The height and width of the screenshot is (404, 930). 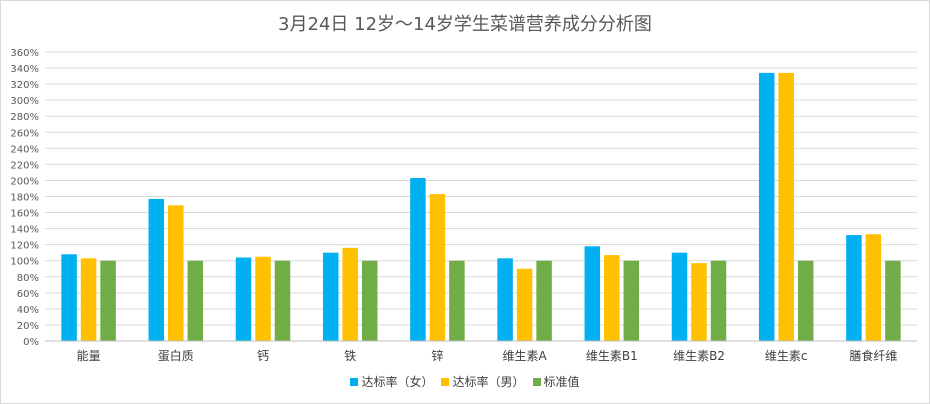 I want to click on y-tick-label: 160%, so click(x=24, y=214).